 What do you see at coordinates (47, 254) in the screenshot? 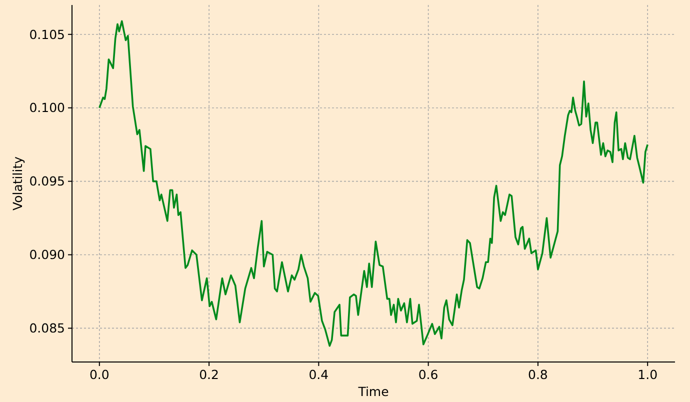
I see `y-tick-label: 0.090` at bounding box center [47, 254].